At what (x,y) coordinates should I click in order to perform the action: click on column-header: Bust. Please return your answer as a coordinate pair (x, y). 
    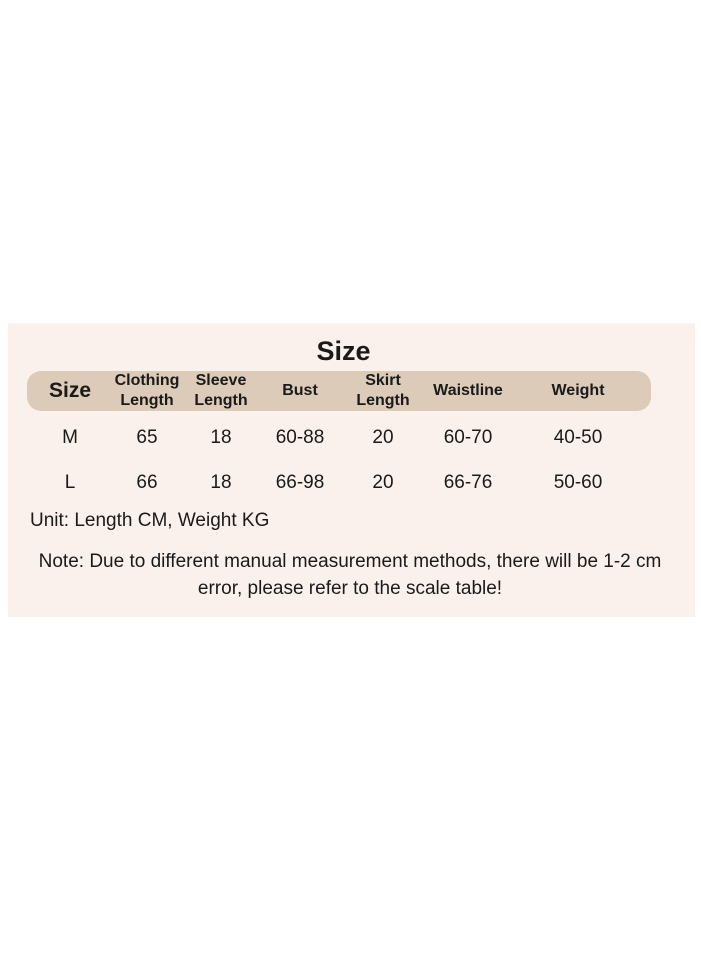
    Looking at the image, I should click on (300, 390).